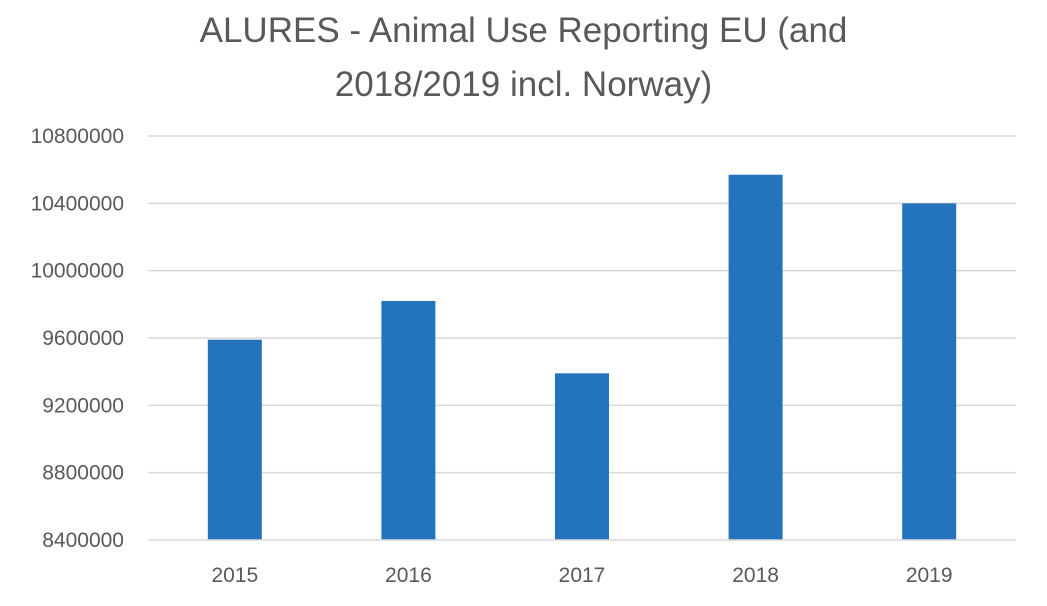 This screenshot has width=1047, height=606. Describe the element at coordinates (83, 540) in the screenshot. I see `y-tick-label: 8400000` at that location.